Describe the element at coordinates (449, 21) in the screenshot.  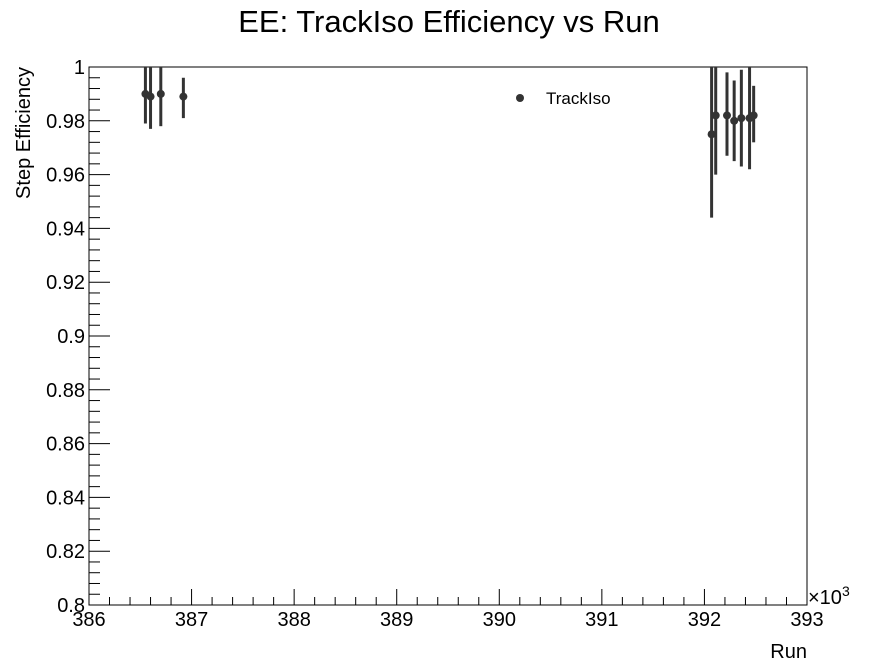
I see `chart-title: EE: TrackIso Efficiency vs Run` at that location.